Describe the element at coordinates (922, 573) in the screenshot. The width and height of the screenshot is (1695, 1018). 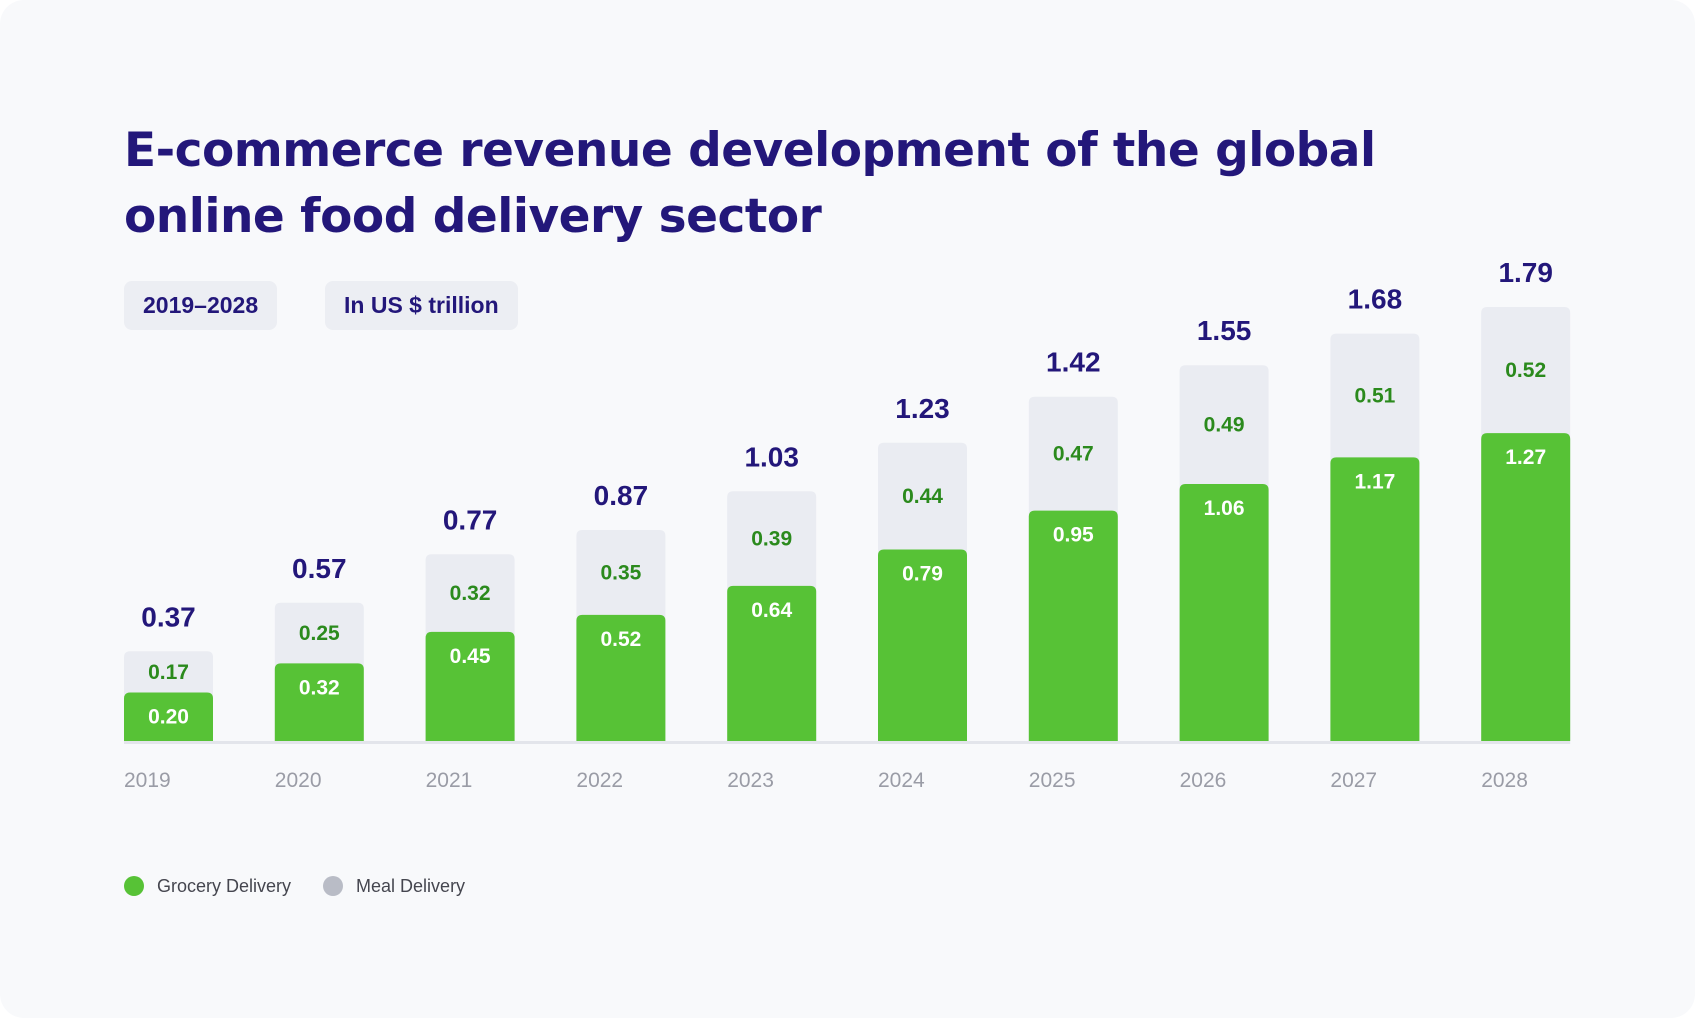
I see `grocery-value-label: 0.79` at that location.